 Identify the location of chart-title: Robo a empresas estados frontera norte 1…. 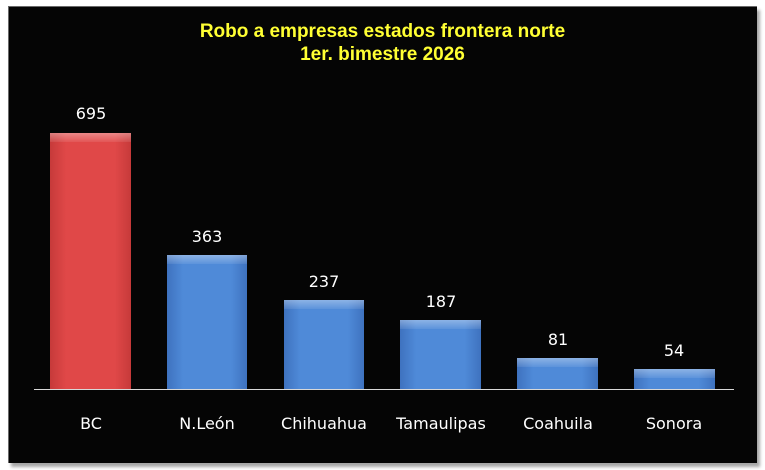
(382, 43).